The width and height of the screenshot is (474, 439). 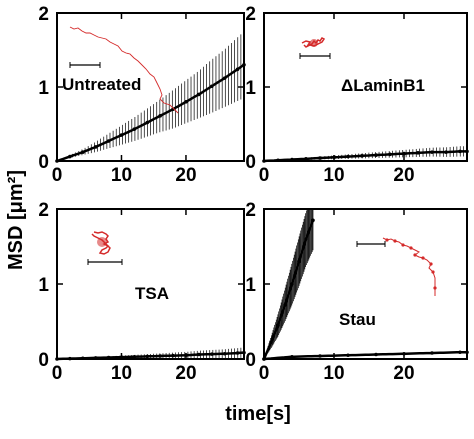 What do you see at coordinates (258, 414) in the screenshot?
I see `x-axis-title: time[s]` at bounding box center [258, 414].